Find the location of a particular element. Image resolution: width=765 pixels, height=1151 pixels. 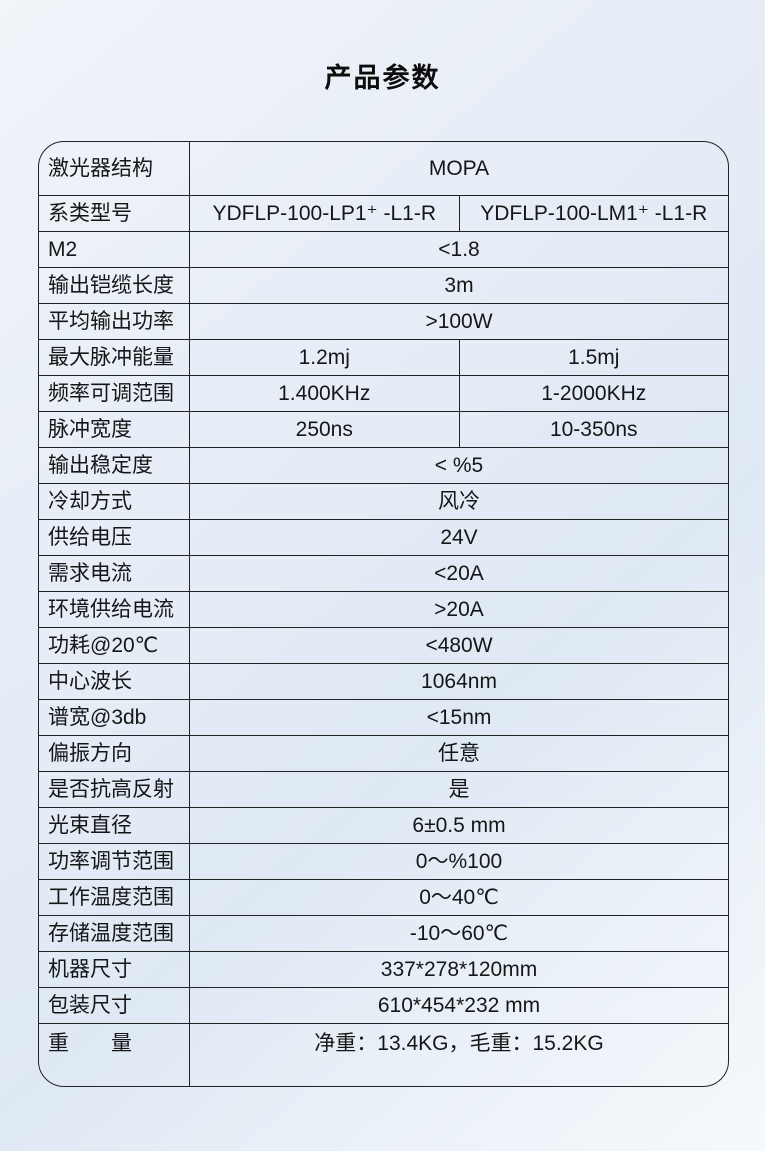

spec-label: 中心波长 is located at coordinates (114, 681).